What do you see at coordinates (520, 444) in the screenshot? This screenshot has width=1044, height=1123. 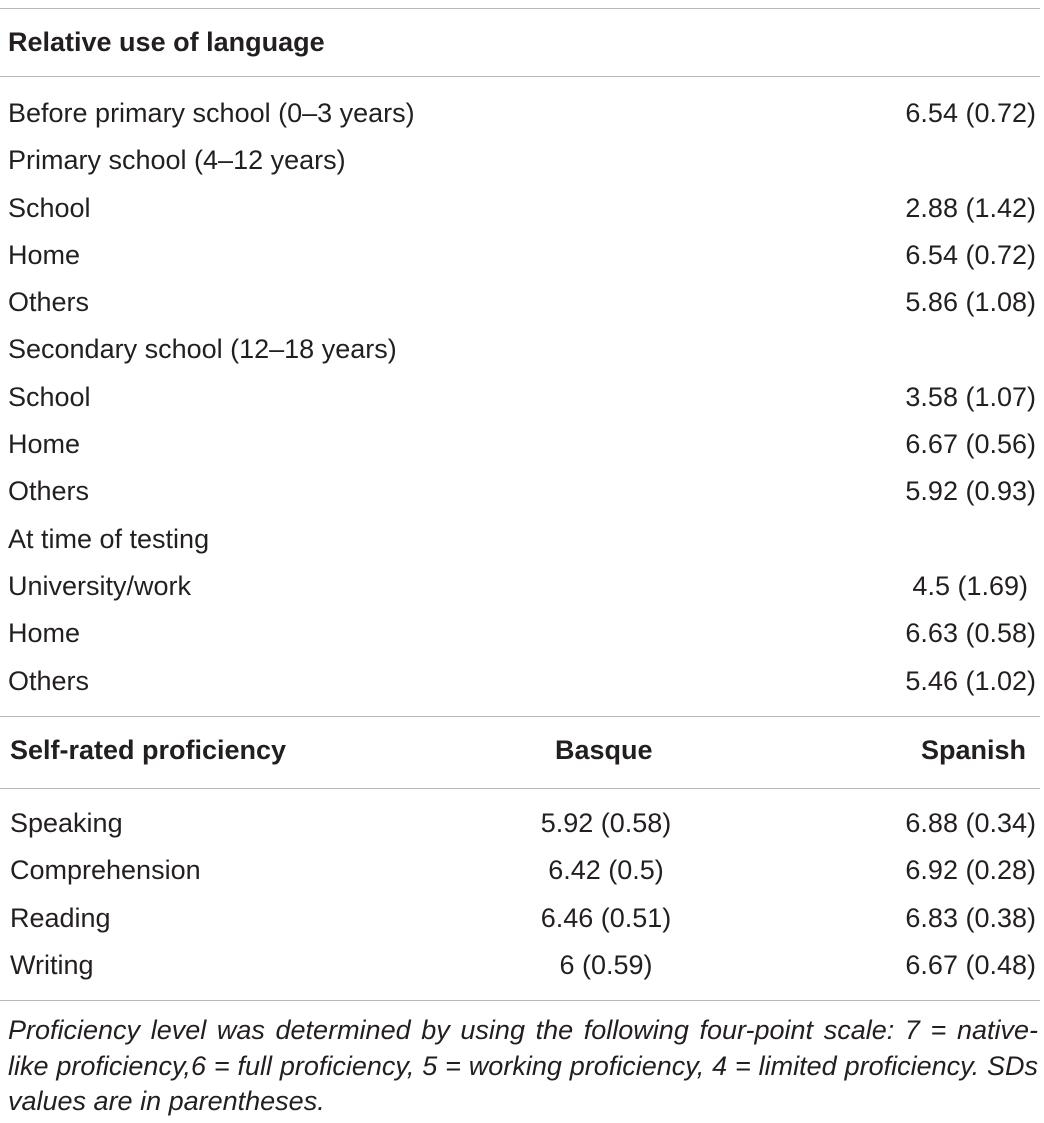 I see `table-row: Home 6.67 (0.56)` at bounding box center [520, 444].